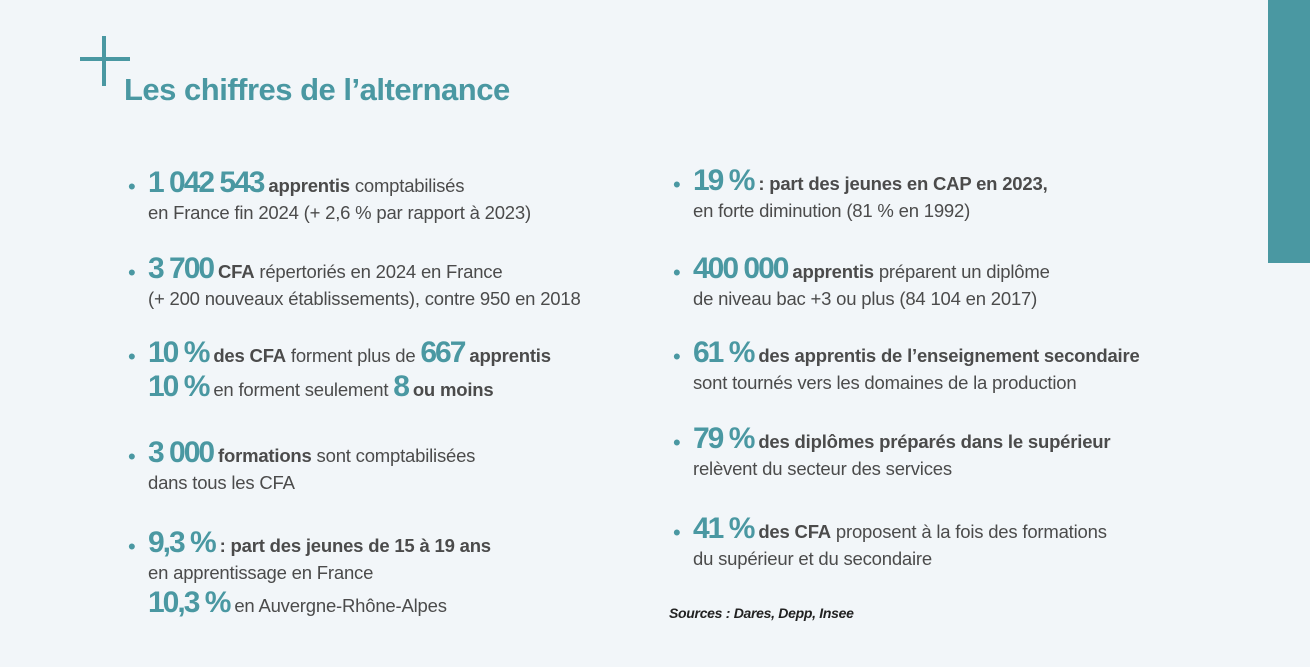 This screenshot has height=667, width=1310. I want to click on stat-highlight: des diplômes préparés dans le supérieur, so click(932, 441).